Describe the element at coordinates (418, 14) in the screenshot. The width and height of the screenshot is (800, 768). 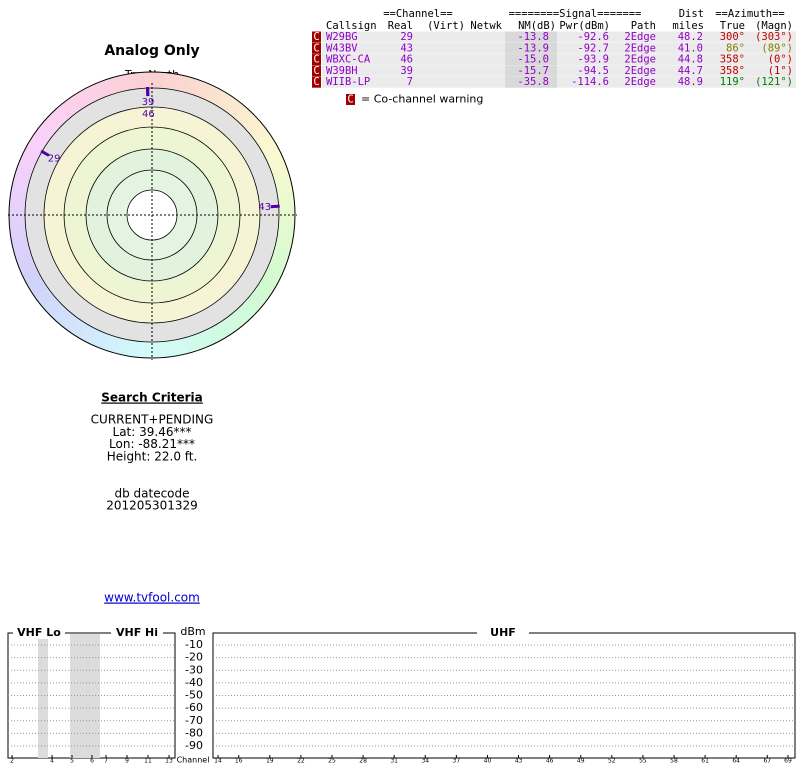
I see `header-group: ==Channel==` at that location.